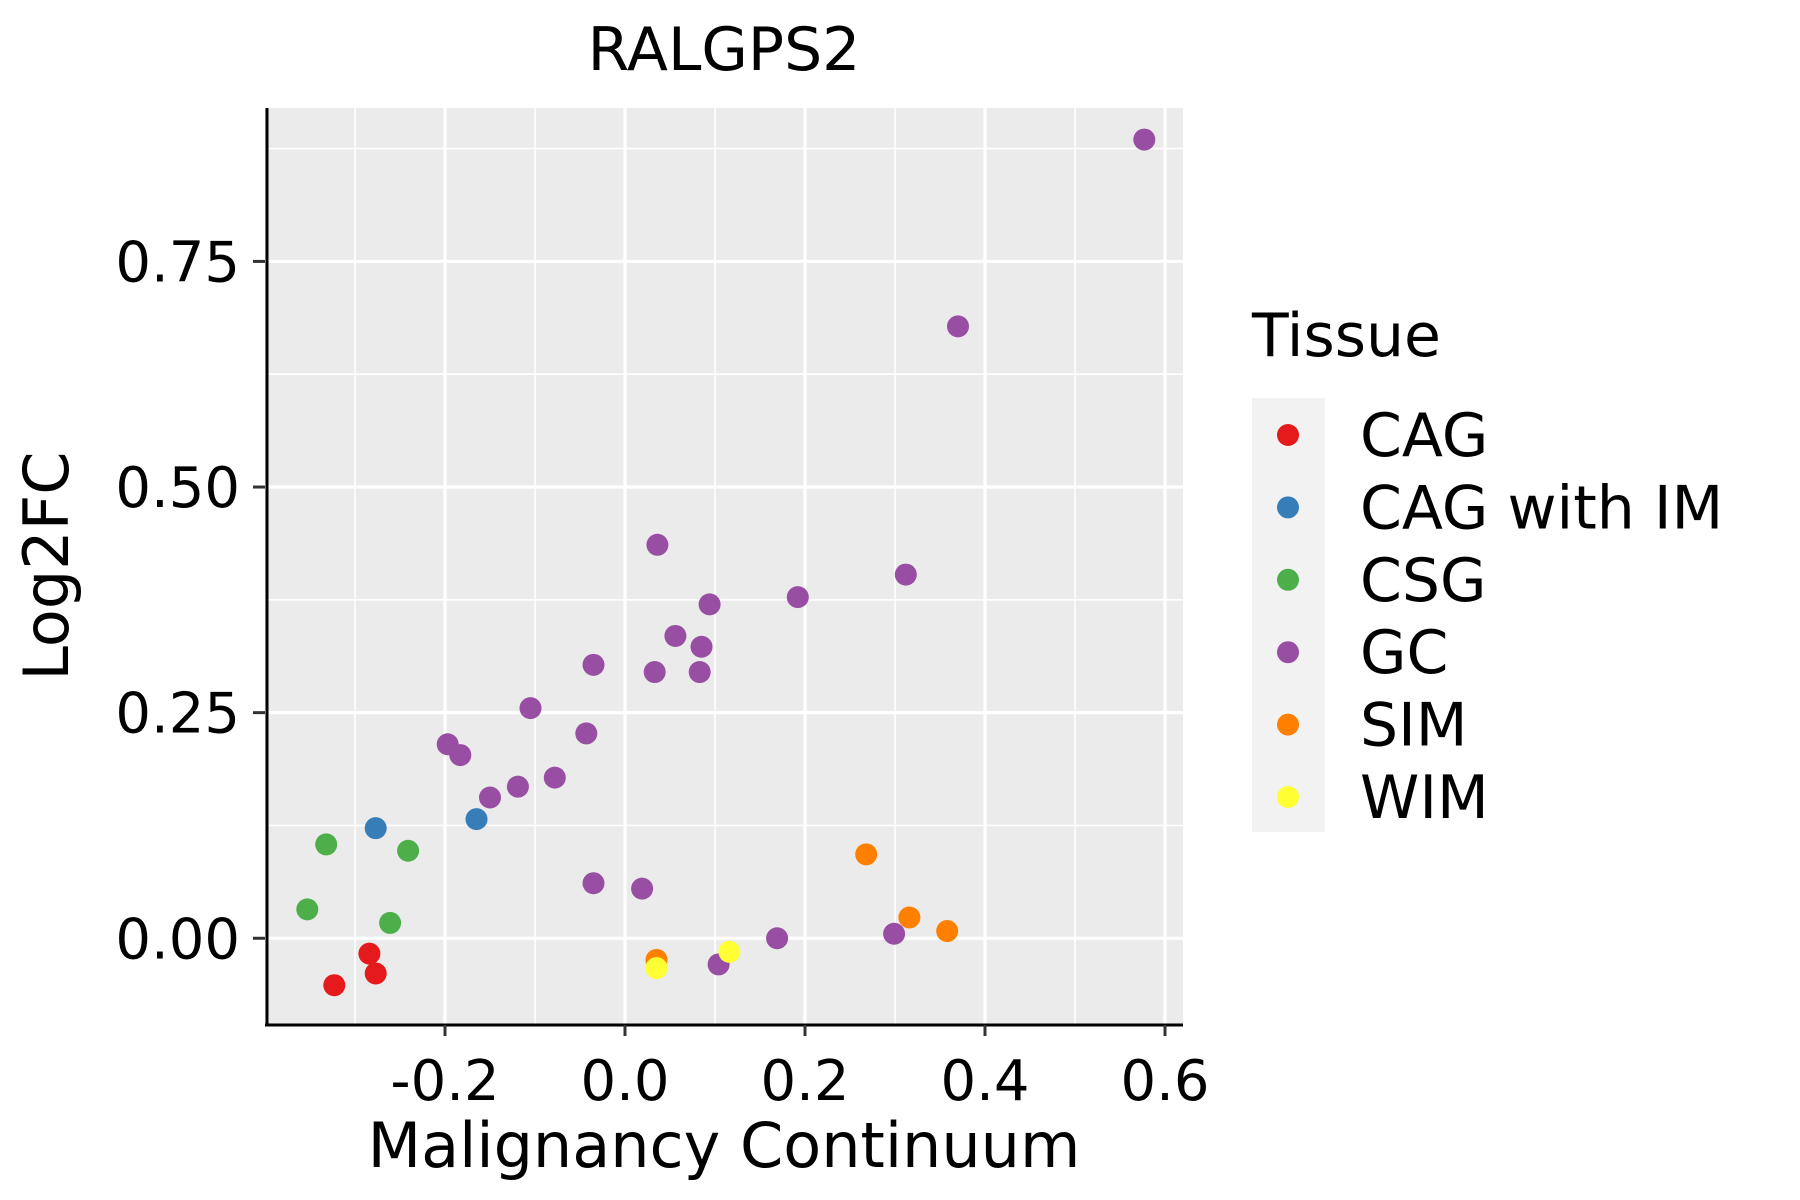 This screenshot has height=1200, width=1800. What do you see at coordinates (1424, 436) in the screenshot?
I see `legend-label: CAG` at bounding box center [1424, 436].